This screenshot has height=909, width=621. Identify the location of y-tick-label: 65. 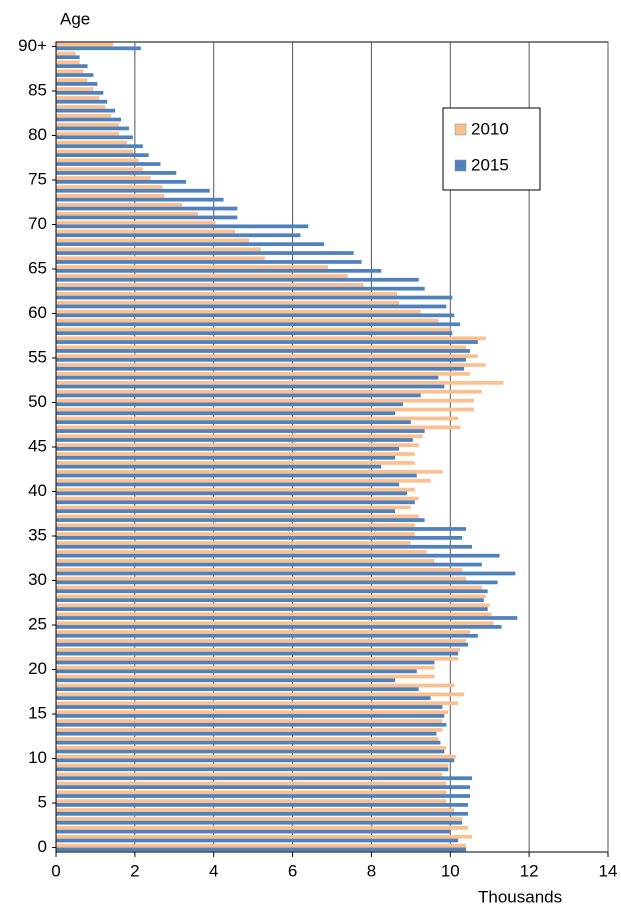
(37, 267).